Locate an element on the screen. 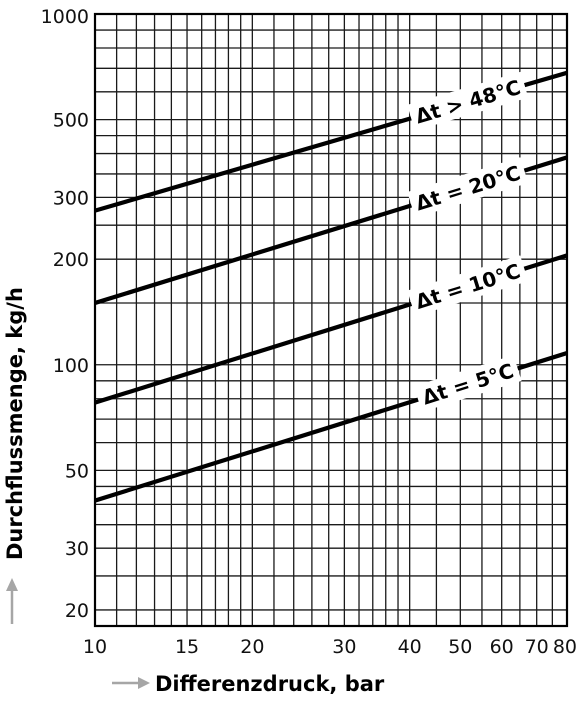 The image size is (579, 704). y-tick-label: 500 is located at coordinates (71, 121).